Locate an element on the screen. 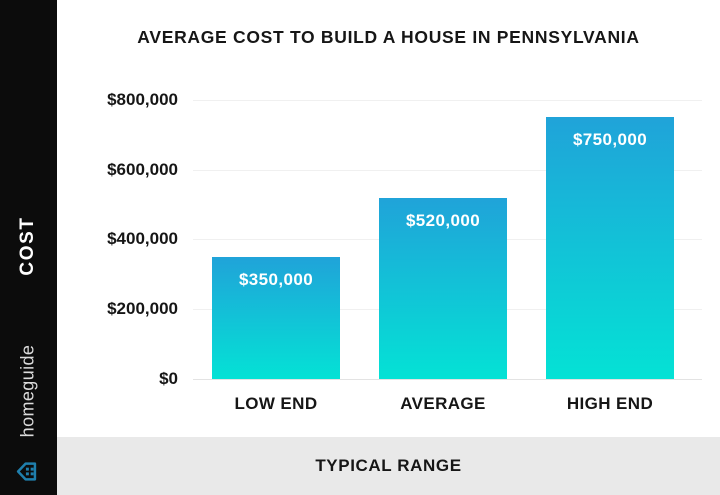 This screenshot has height=495, width=720. bar-high-end-value: $750,000 is located at coordinates (610, 139).